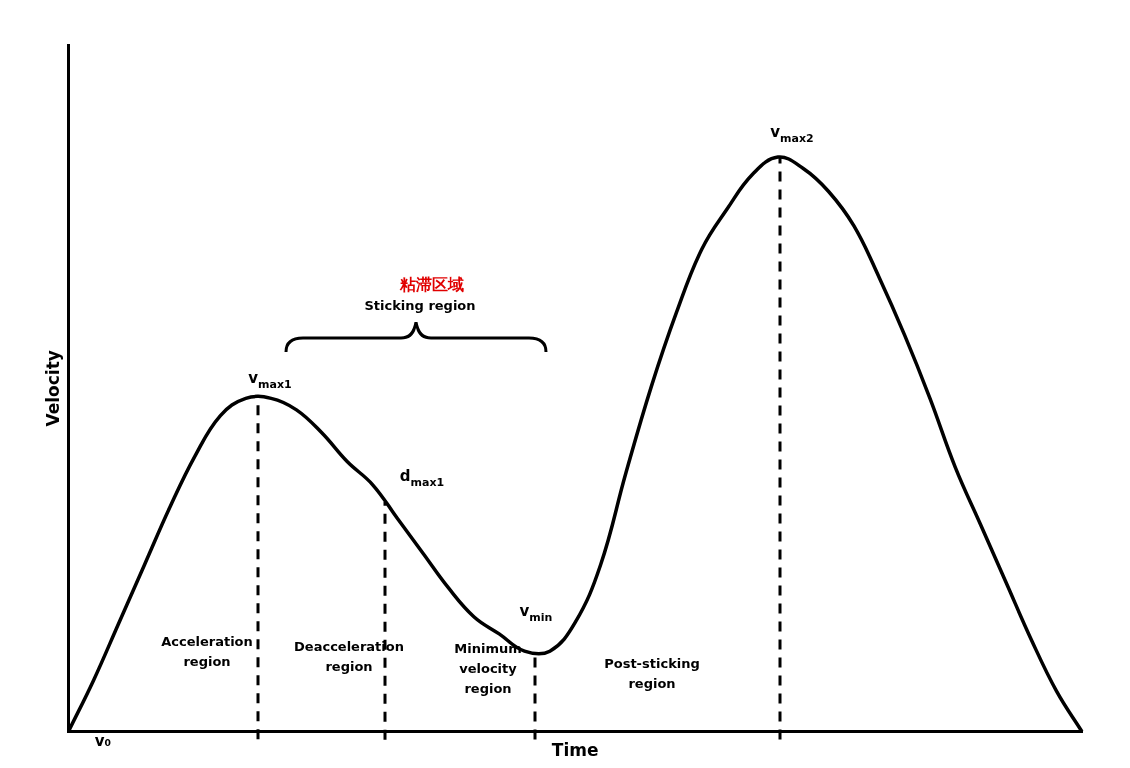 This screenshot has height=768, width=1130. Describe the element at coordinates (420, 305) in the screenshot. I see `annotation: Sticking region` at that location.